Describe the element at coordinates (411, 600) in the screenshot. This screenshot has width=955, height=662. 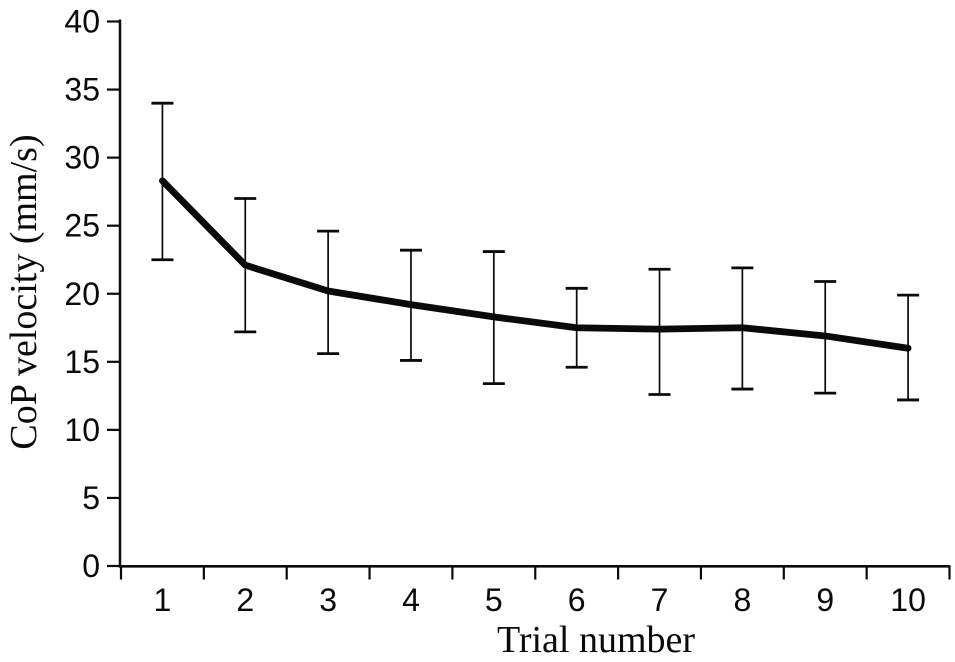
I see `x-tick-label: 4` at that location.